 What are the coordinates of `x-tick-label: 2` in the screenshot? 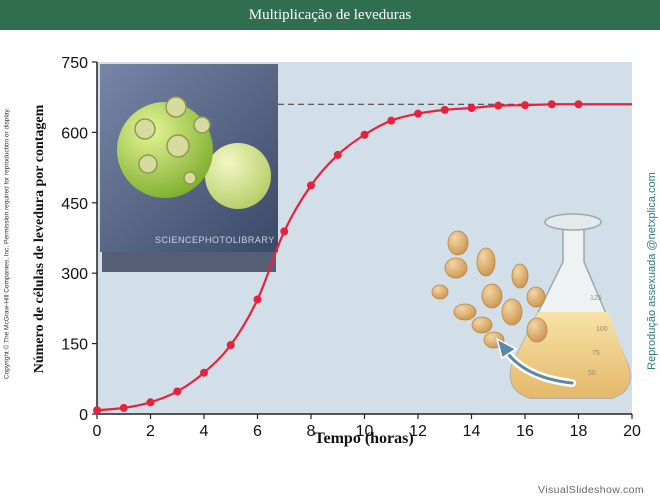 It's located at (150, 431).